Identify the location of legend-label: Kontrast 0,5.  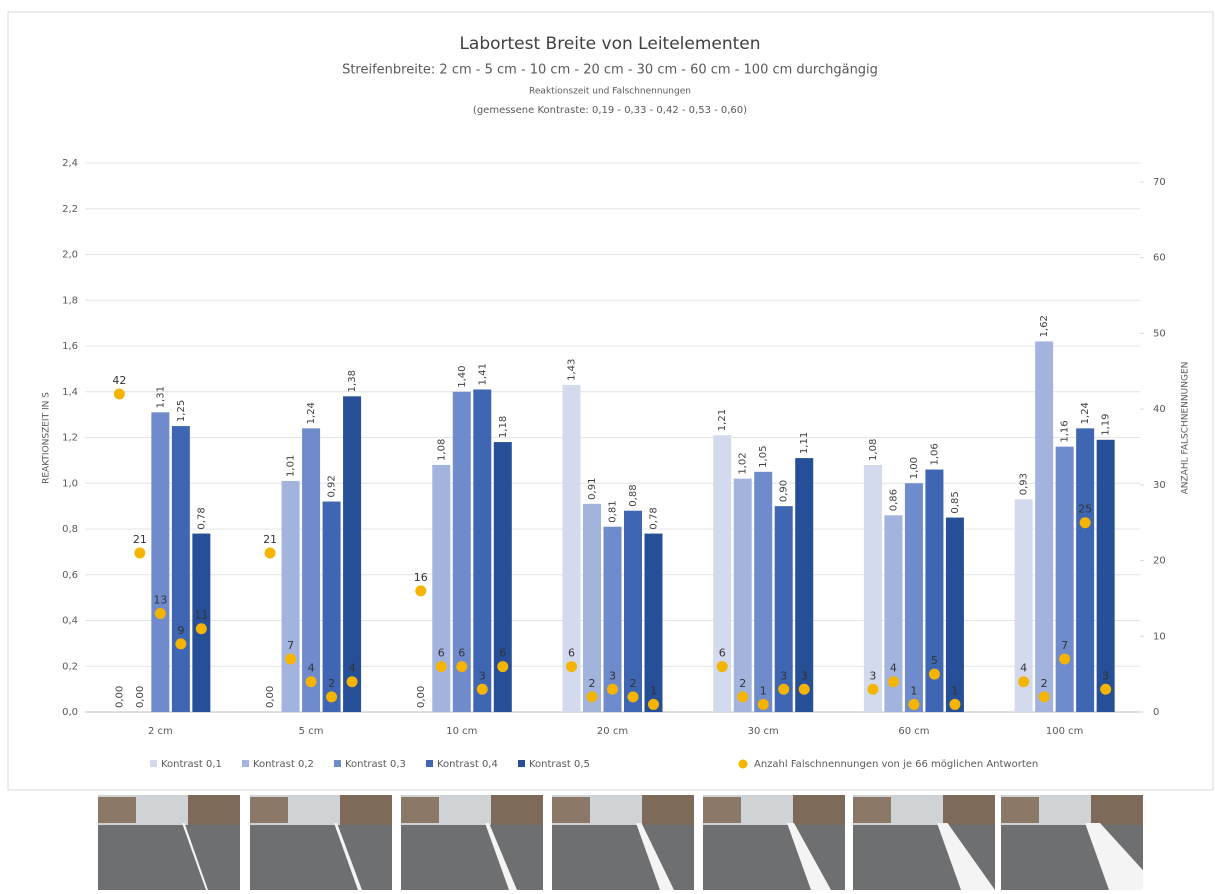
(559, 764).